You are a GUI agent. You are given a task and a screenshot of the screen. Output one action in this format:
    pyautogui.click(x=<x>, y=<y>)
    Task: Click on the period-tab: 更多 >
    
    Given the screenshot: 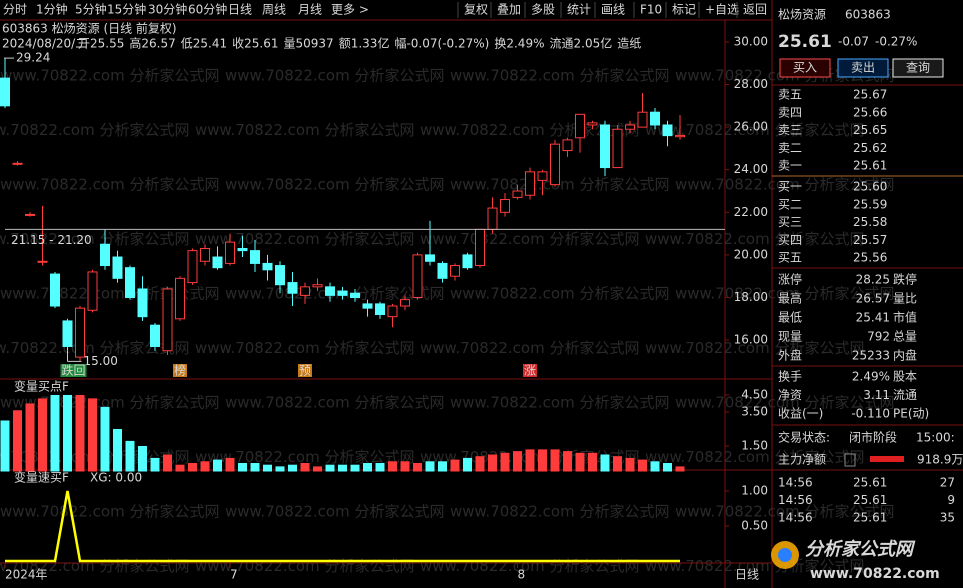 What is the action you would take?
    pyautogui.click(x=350, y=10)
    